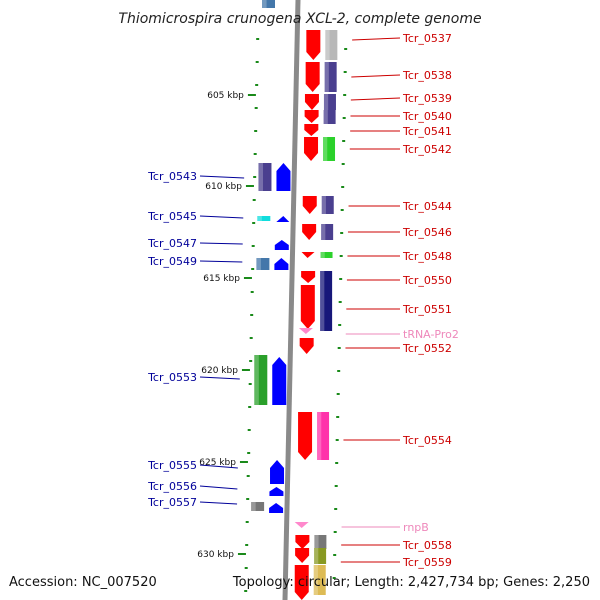 This screenshot has width=600, height=600. Describe the element at coordinates (427, 256) in the screenshot. I see `gene-label-right: Tcr_0548` at that location.